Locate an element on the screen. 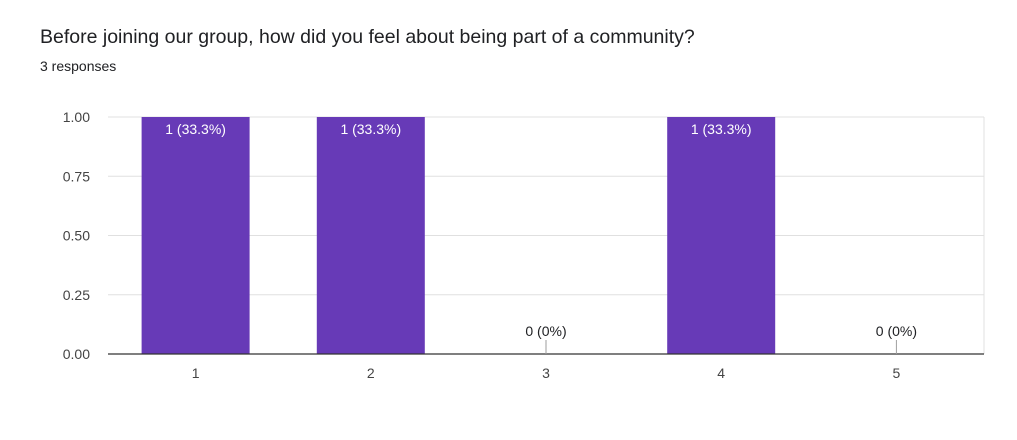 The height and width of the screenshot is (440, 1017). data-label-1: 1 (33.3%) is located at coordinates (195, 129).